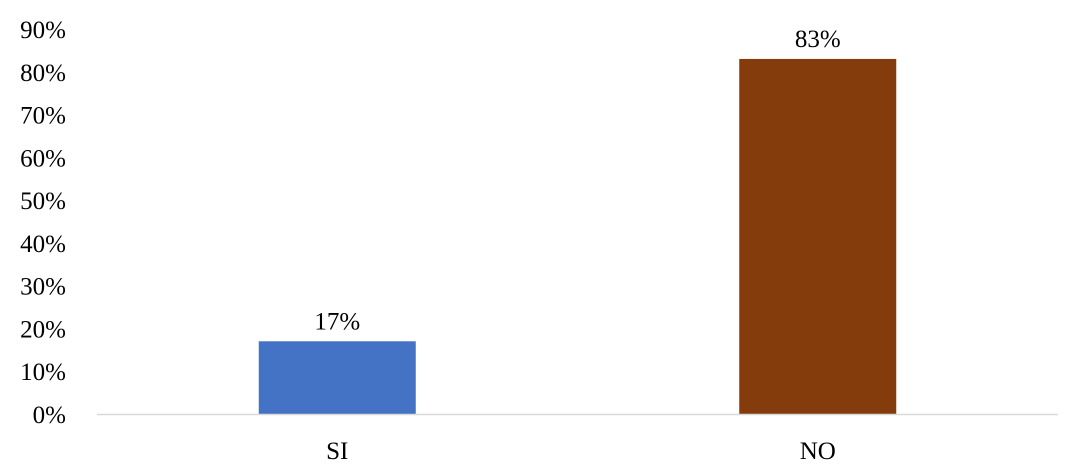 The width and height of the screenshot is (1076, 465). I want to click on y-tick-label: 40%, so click(43, 244).